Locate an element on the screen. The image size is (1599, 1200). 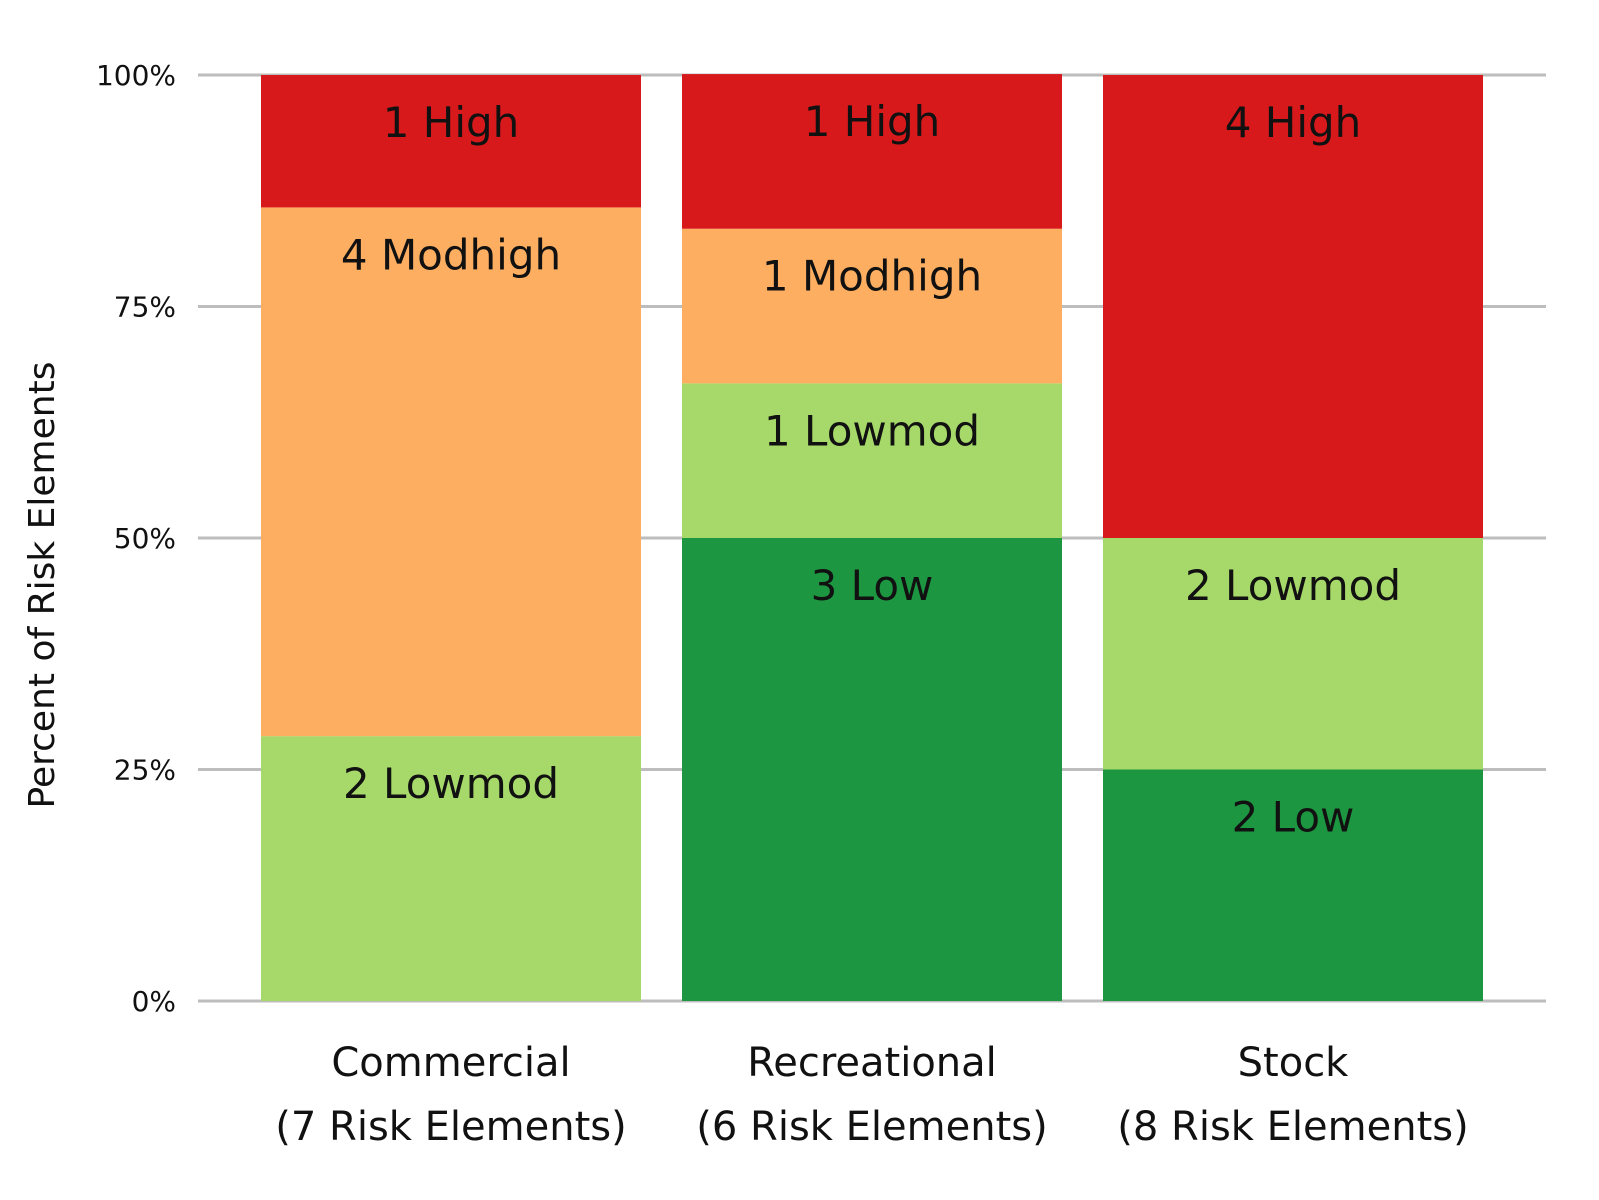
y-tick-label: 75% is located at coordinates (145, 307).